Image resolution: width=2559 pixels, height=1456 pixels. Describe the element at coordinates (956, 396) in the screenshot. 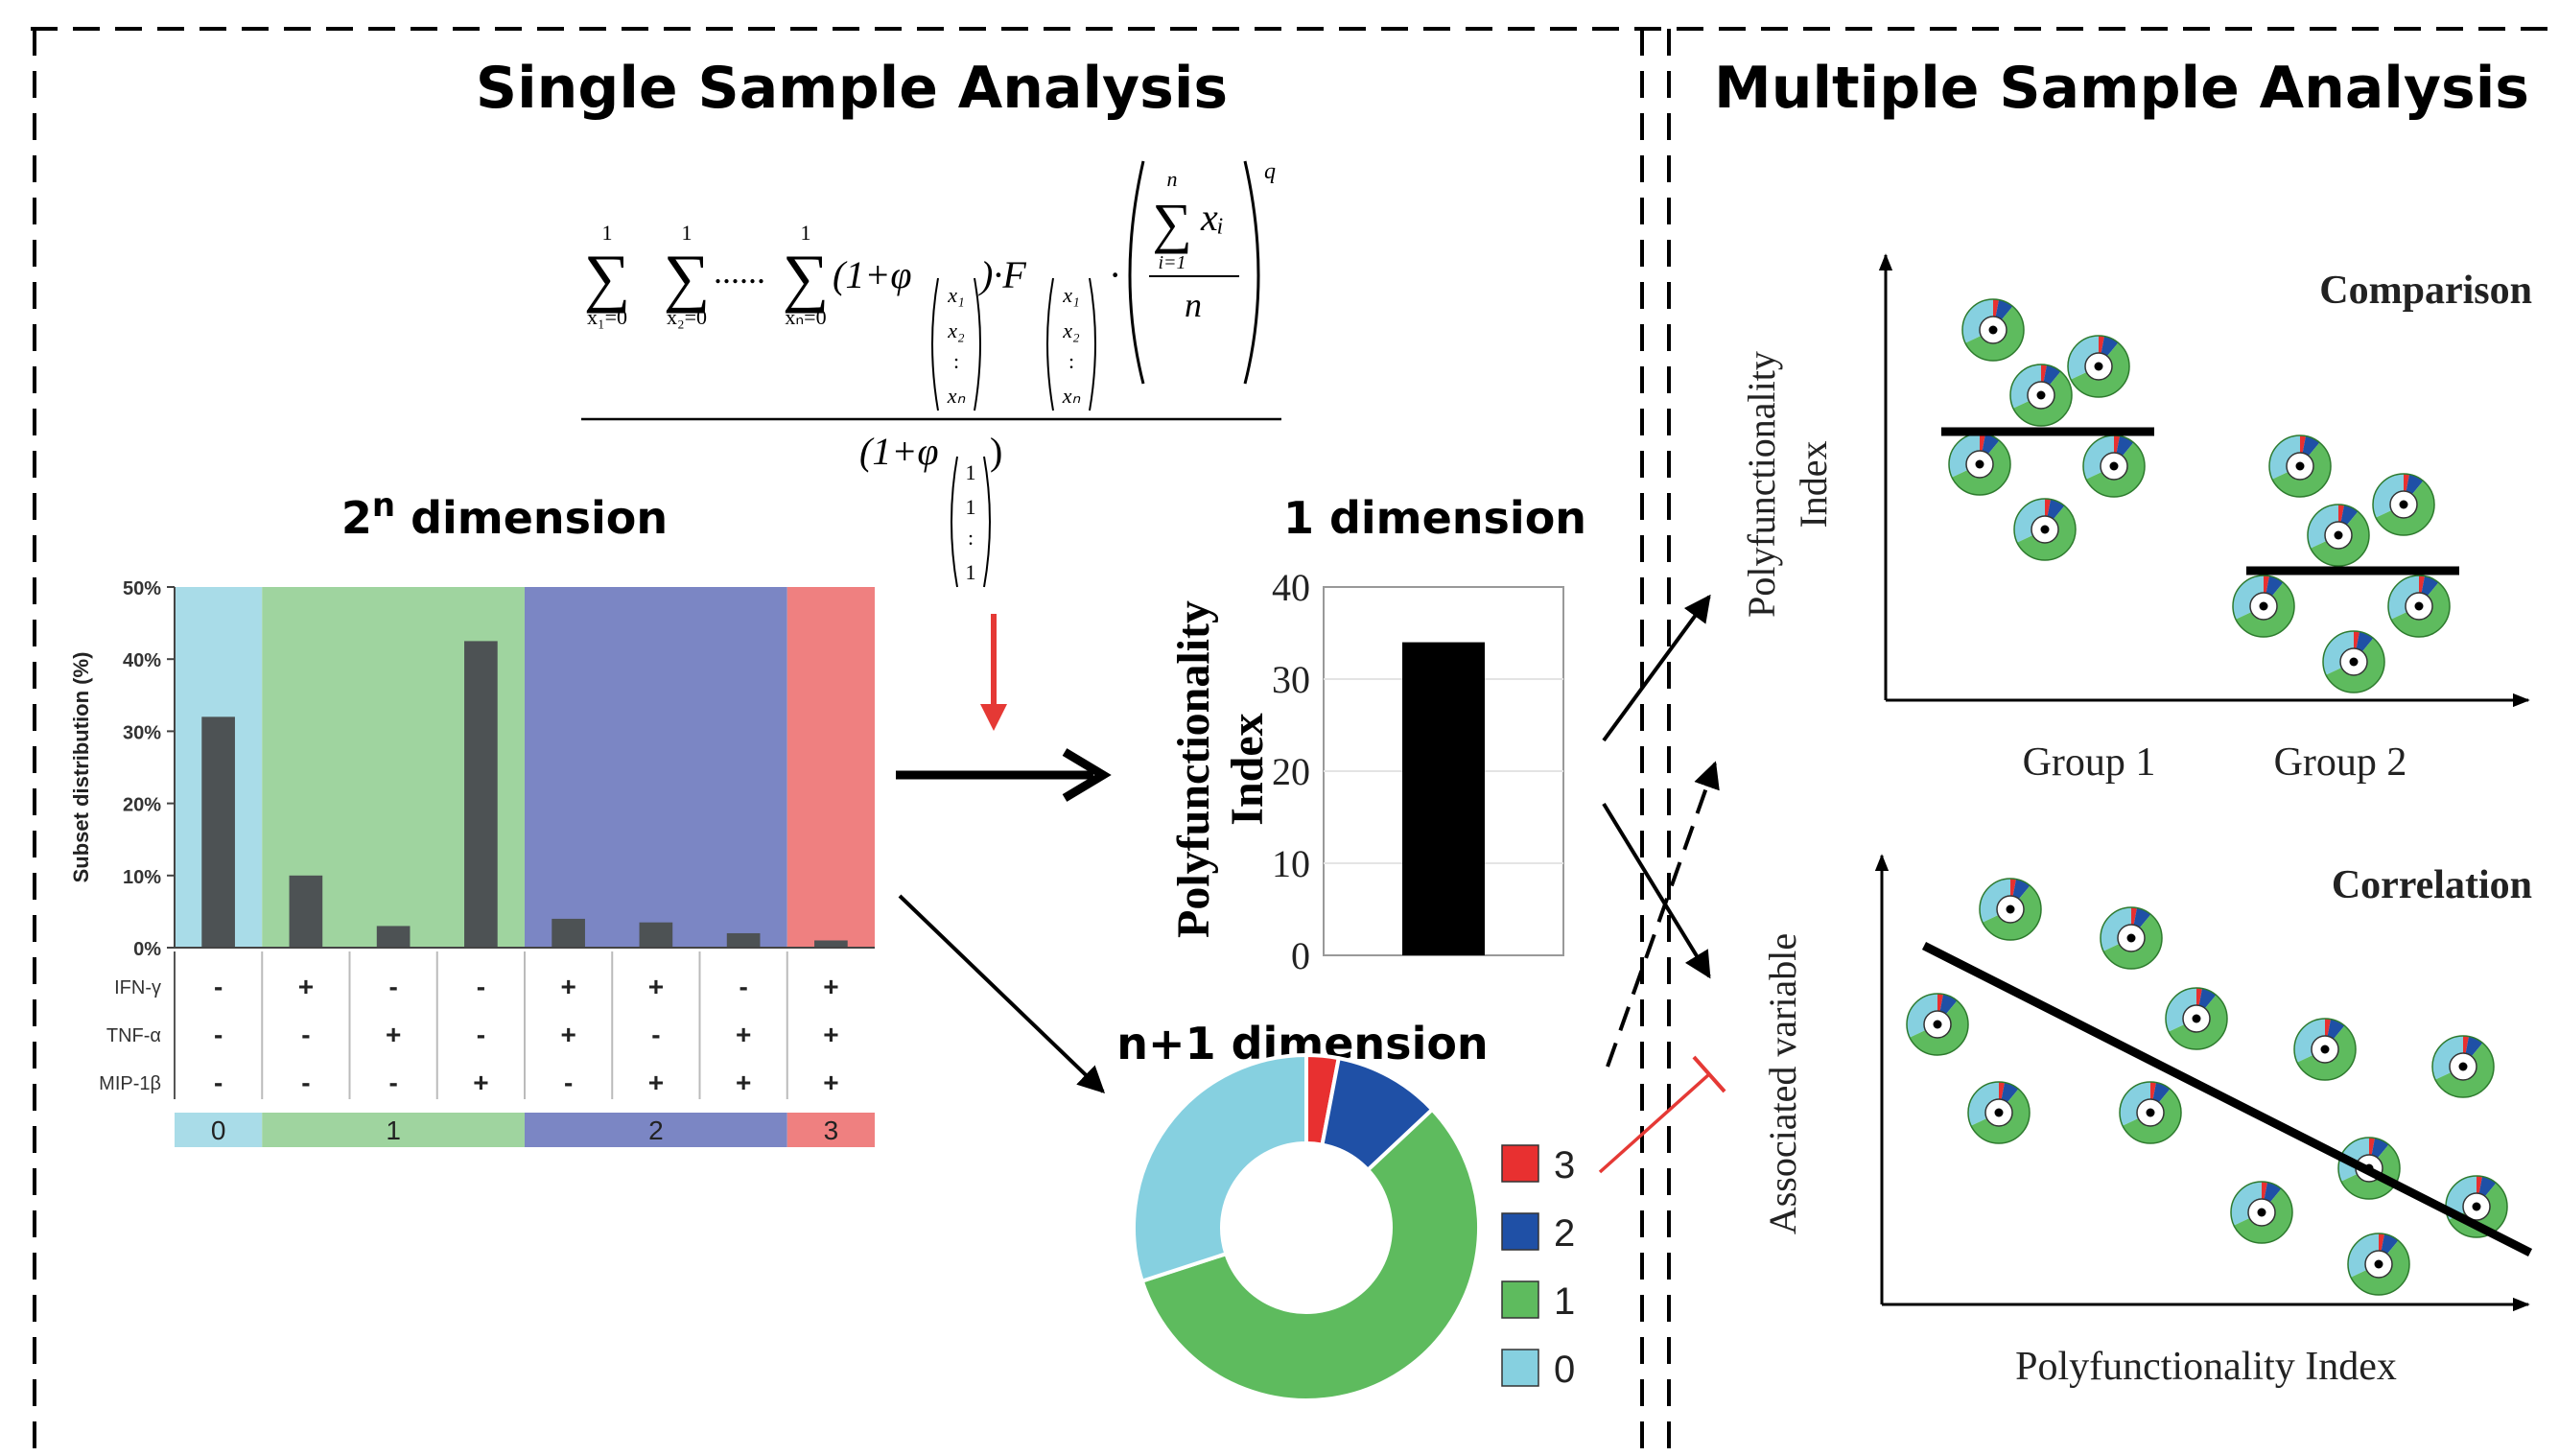

I see `phi-vec-xn: xₙ` at that location.